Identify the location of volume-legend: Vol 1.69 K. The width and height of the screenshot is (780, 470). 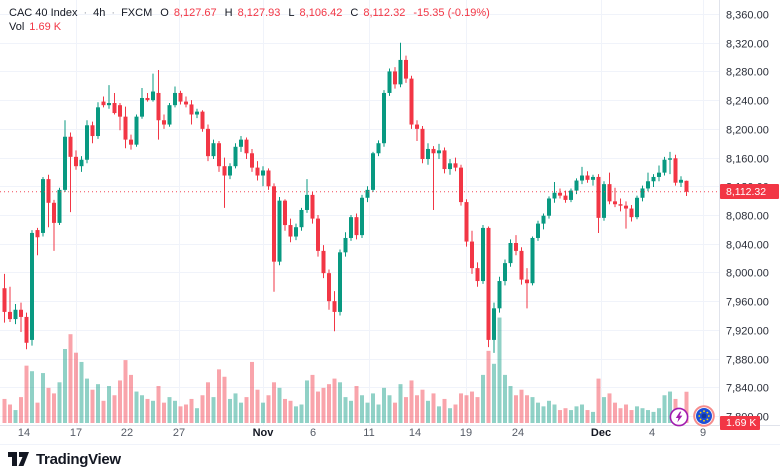
(35, 27).